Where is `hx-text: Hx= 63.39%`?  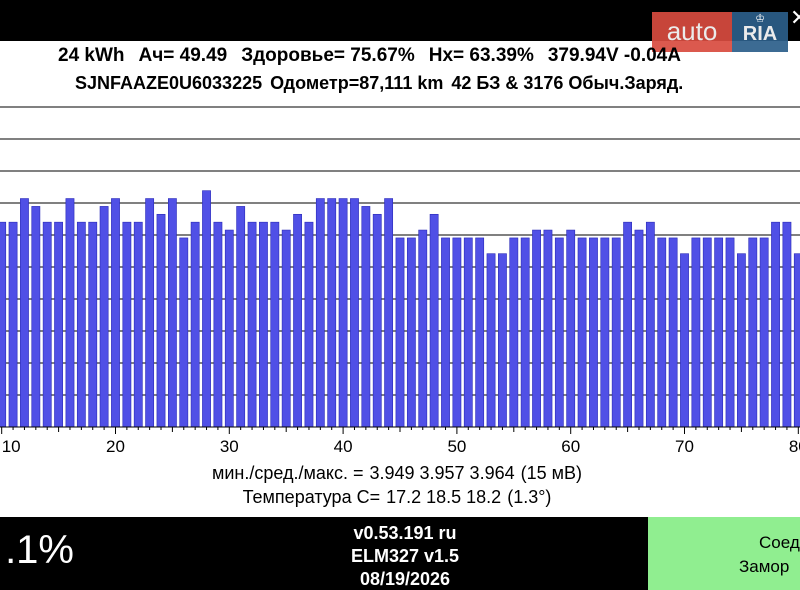
hx-text: Hx= 63.39% is located at coordinates (481, 55).